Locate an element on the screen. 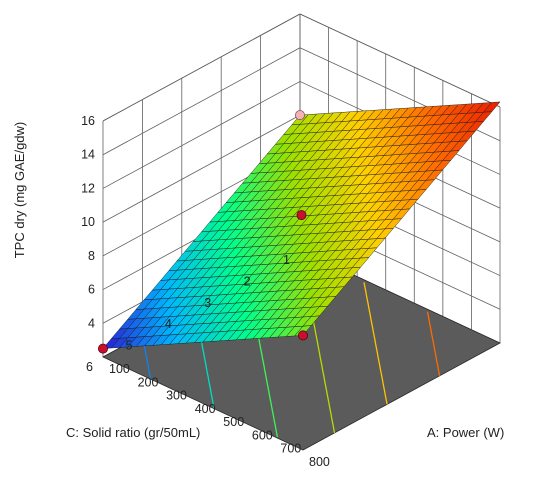 The height and width of the screenshot is (477, 550). x-tick-label: 100 is located at coordinates (119, 369).